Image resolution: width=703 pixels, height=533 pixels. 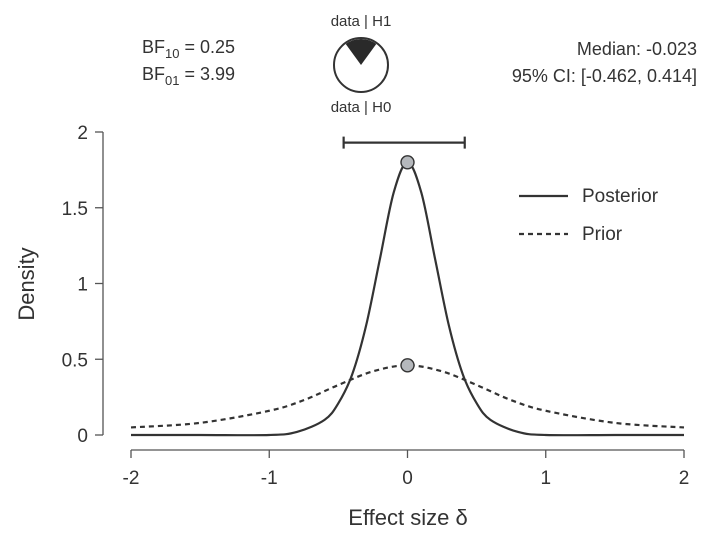 I want to click on y-axis-ticks: 0 0.5 1 1.5 2, so click(x=82, y=285).